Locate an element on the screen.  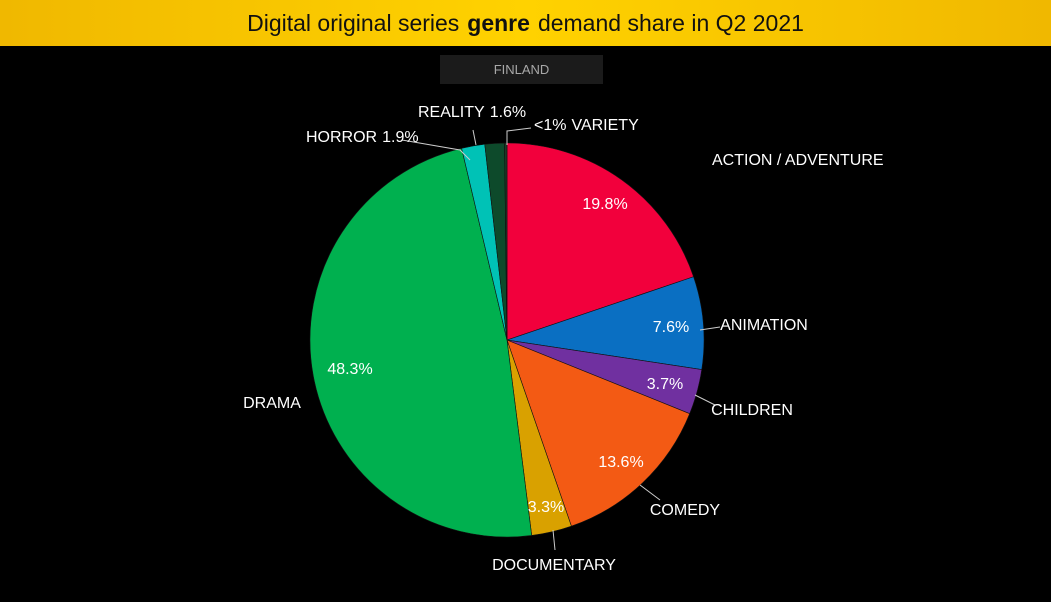
category-label: REALITY 1.6% is located at coordinates (472, 112).